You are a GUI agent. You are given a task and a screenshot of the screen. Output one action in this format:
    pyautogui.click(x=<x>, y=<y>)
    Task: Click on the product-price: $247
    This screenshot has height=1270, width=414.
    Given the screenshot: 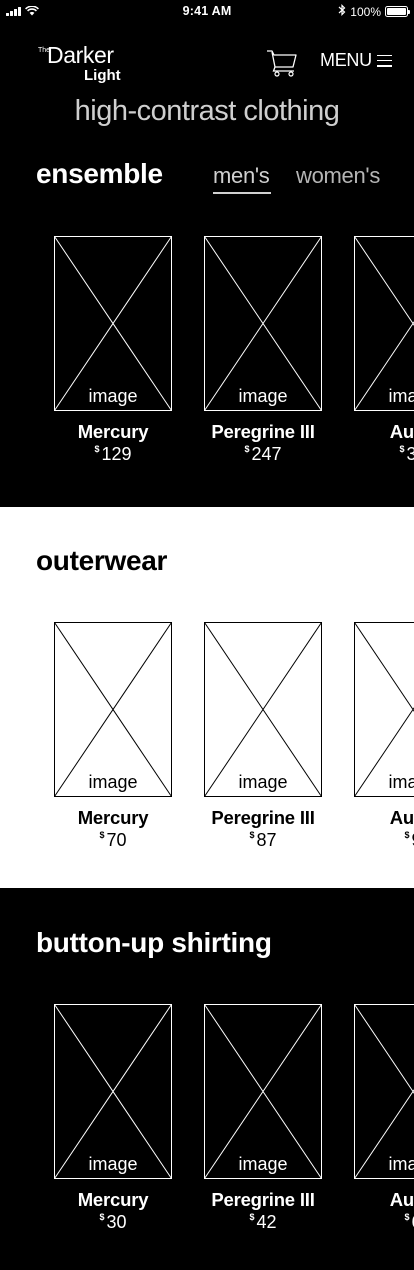 What is the action you would take?
    pyautogui.click(x=263, y=454)
    